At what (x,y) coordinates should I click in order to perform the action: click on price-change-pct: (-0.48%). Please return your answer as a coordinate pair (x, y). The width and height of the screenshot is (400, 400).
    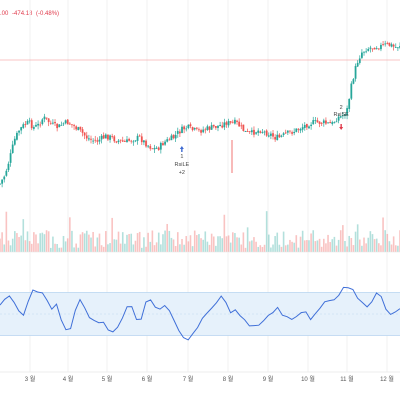
    Looking at the image, I should click on (48, 14).